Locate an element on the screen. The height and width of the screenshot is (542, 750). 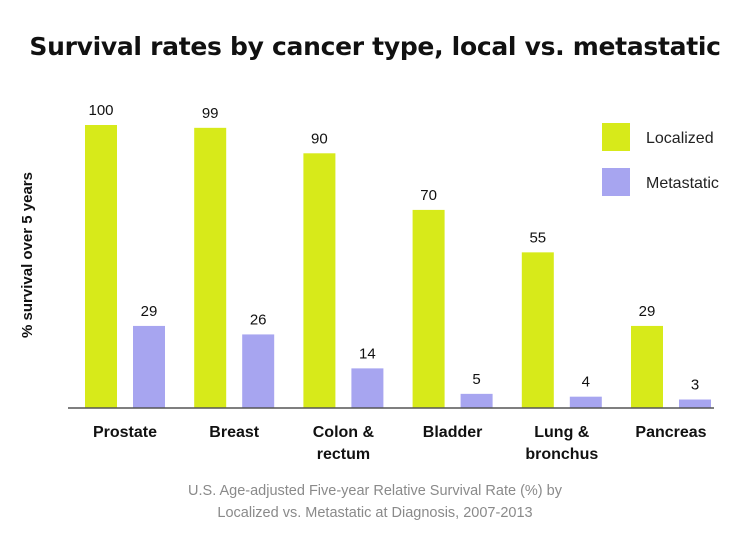
data-label-metastatic-5: 3 is located at coordinates (695, 385).